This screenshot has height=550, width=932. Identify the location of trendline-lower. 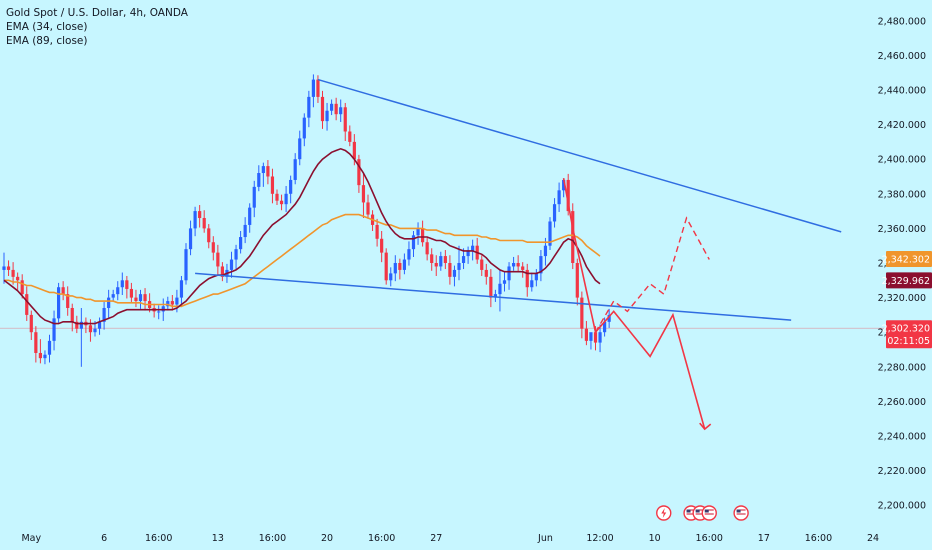
(493, 296).